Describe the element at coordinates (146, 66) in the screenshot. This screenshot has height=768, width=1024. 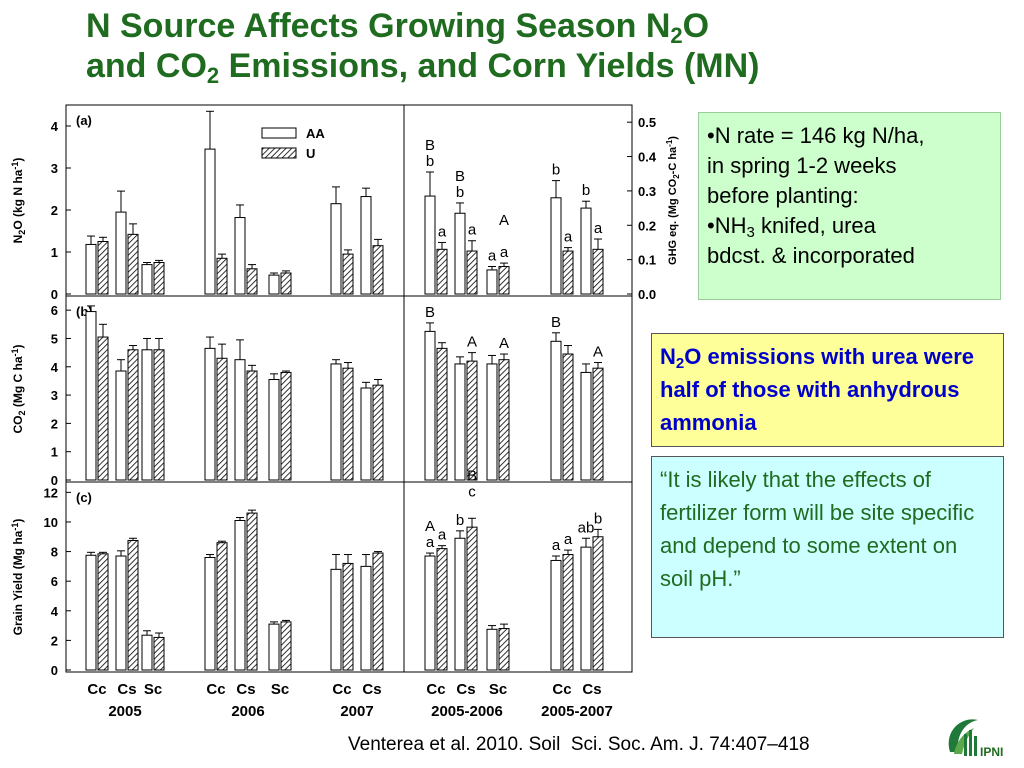
I see `title-text: and CO` at that location.